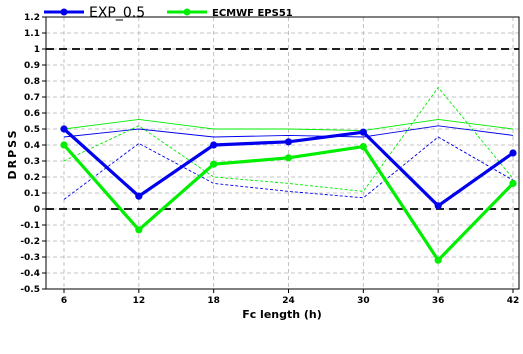 The width and height of the screenshot is (523, 354). What do you see at coordinates (438, 301) in the screenshot?
I see `x-tick-label: 36` at bounding box center [438, 301].